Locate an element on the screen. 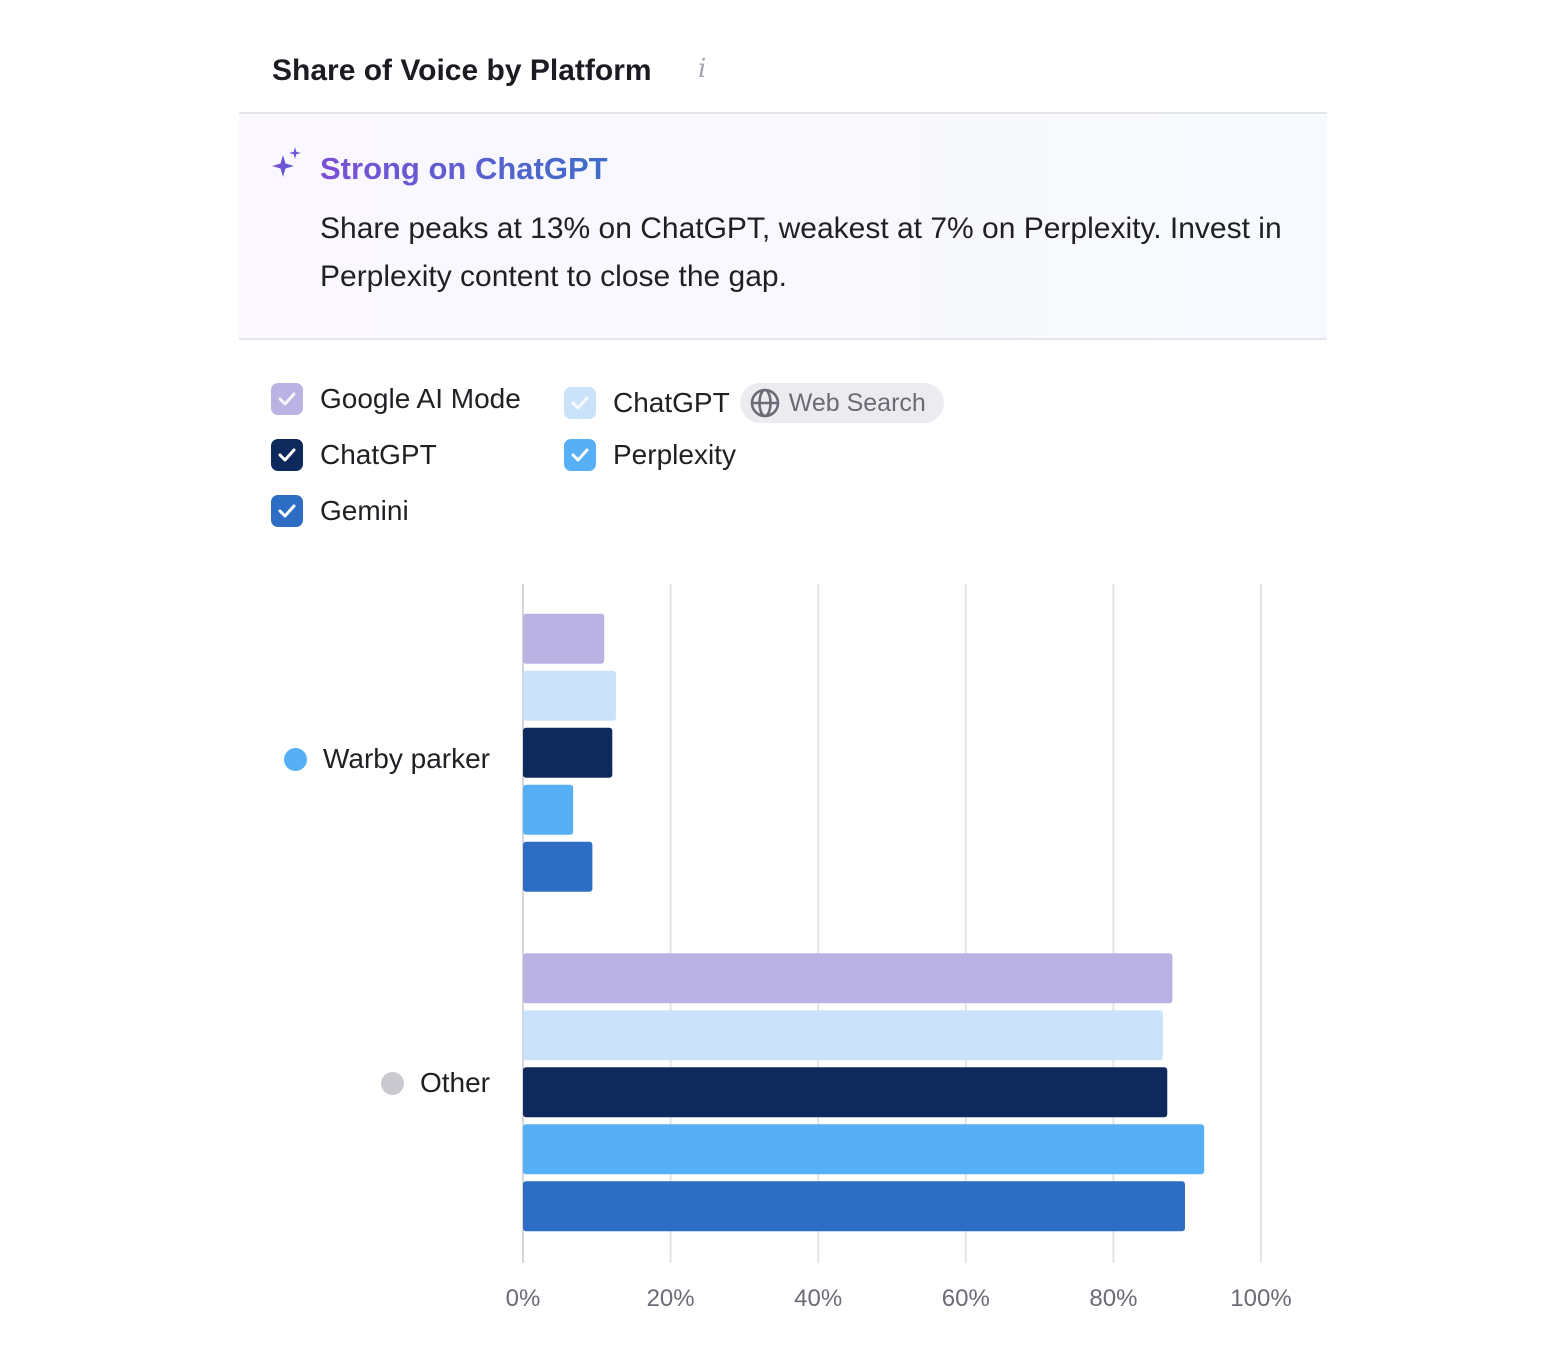 This screenshot has width=1550, height=1355. legend-label: Perplexity is located at coordinates (674, 454).